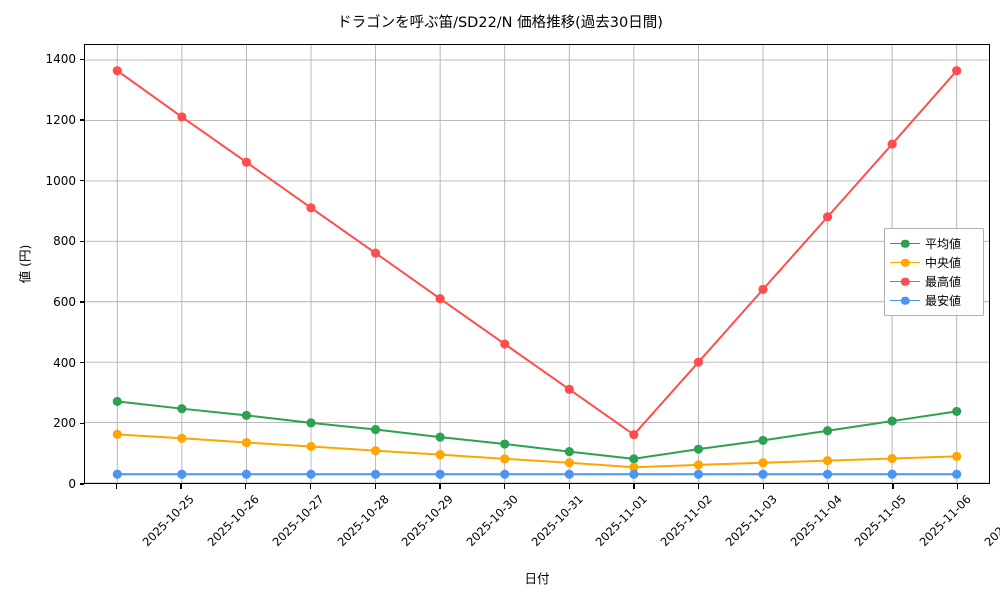 The width and height of the screenshot is (1000, 600). What do you see at coordinates (686, 521) in the screenshot?
I see `x-tick-label: 2025-11-02` at bounding box center [686, 521].